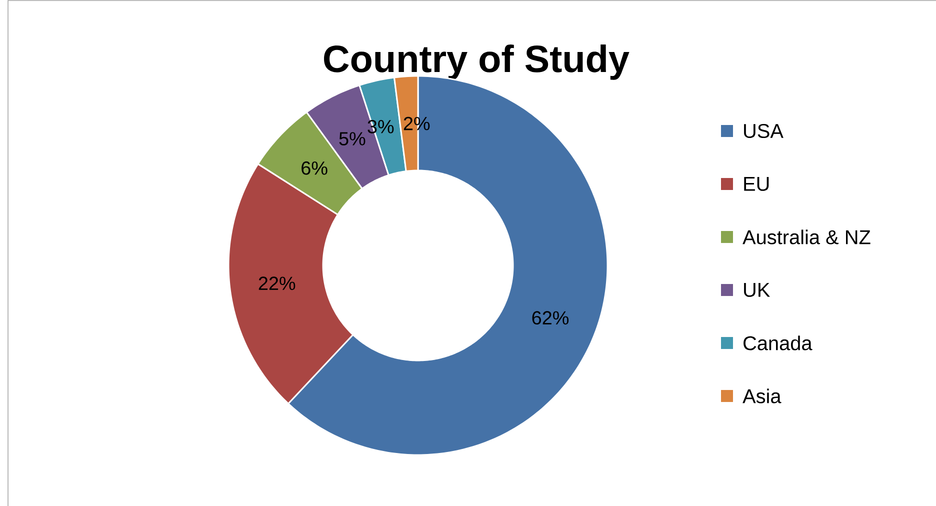  What do you see at coordinates (757, 290) in the screenshot?
I see `legend-label: UK` at bounding box center [757, 290].